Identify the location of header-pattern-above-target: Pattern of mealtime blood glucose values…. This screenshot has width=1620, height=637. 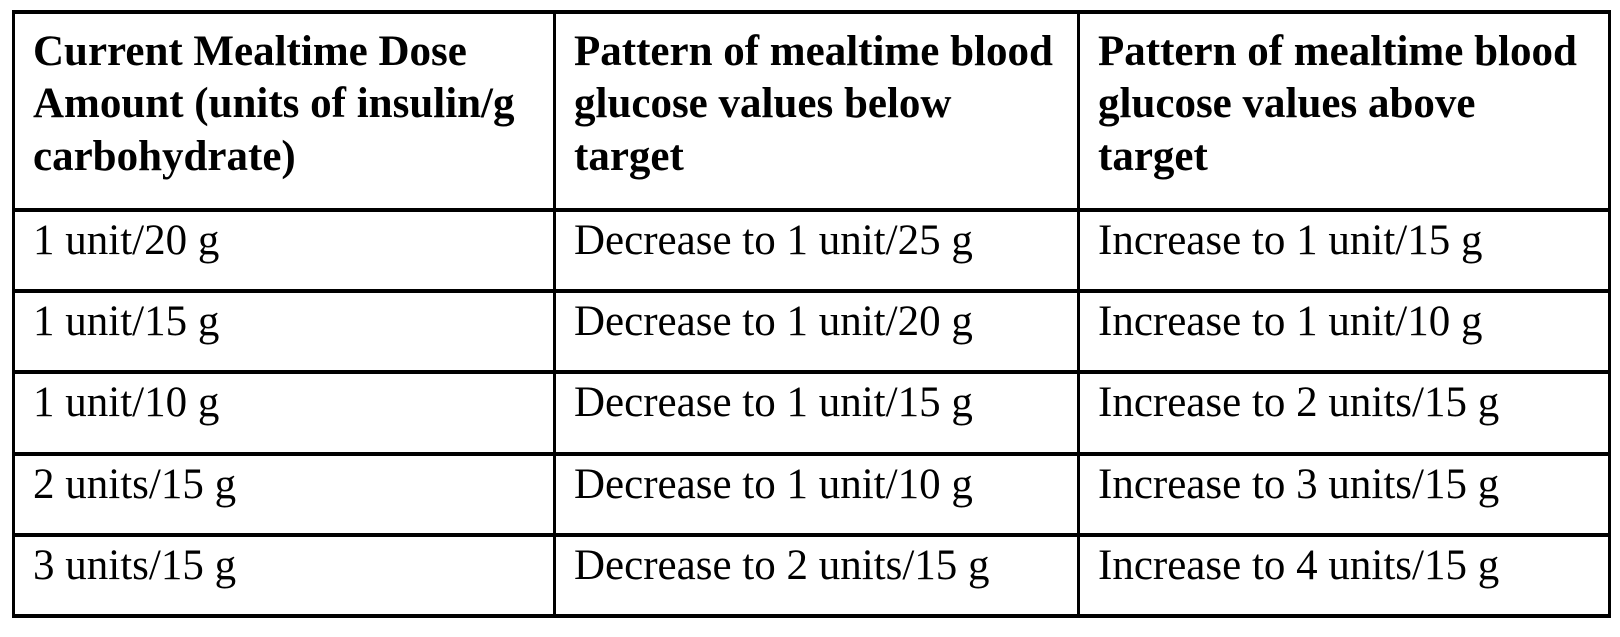
(1344, 111).